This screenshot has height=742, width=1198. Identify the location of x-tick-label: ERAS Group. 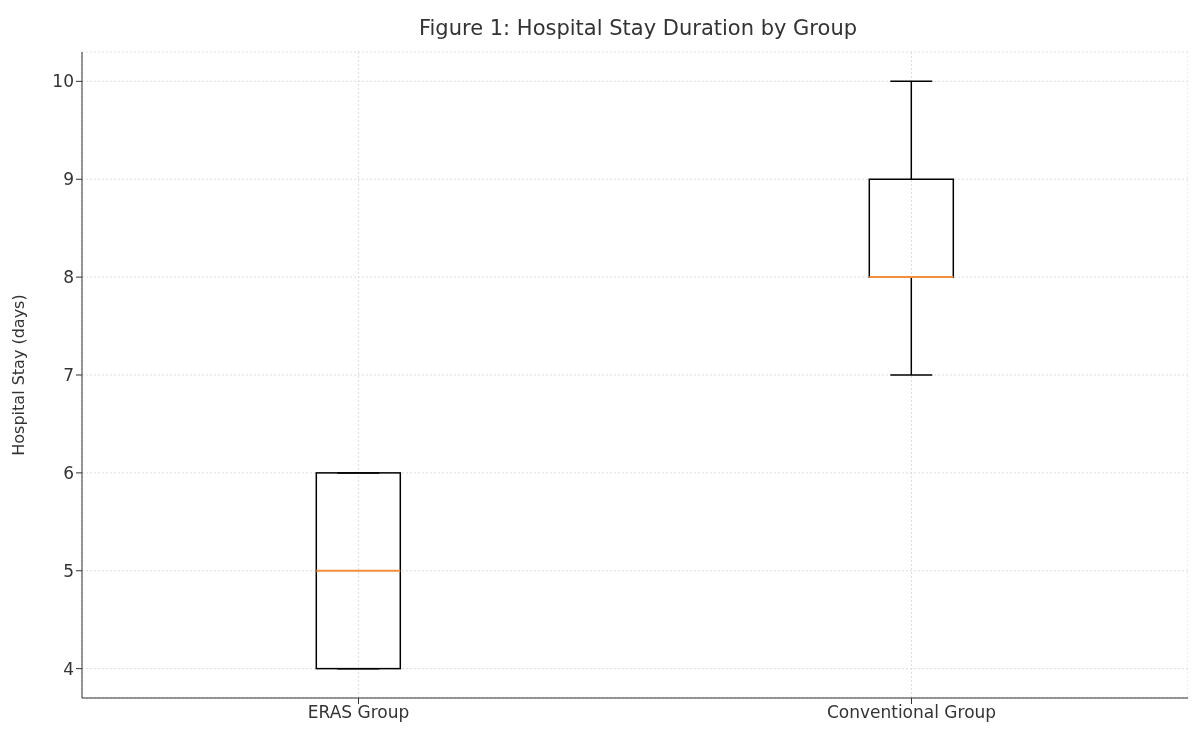
(358, 712).